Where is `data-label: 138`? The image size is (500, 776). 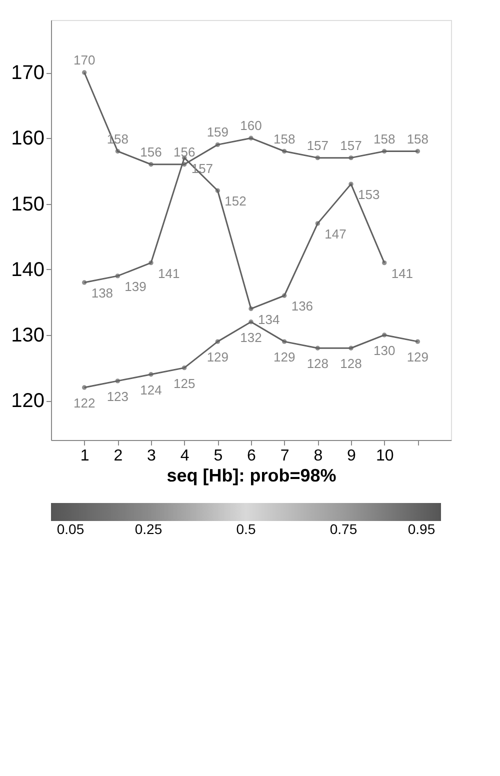 data-label: 138 is located at coordinates (102, 293).